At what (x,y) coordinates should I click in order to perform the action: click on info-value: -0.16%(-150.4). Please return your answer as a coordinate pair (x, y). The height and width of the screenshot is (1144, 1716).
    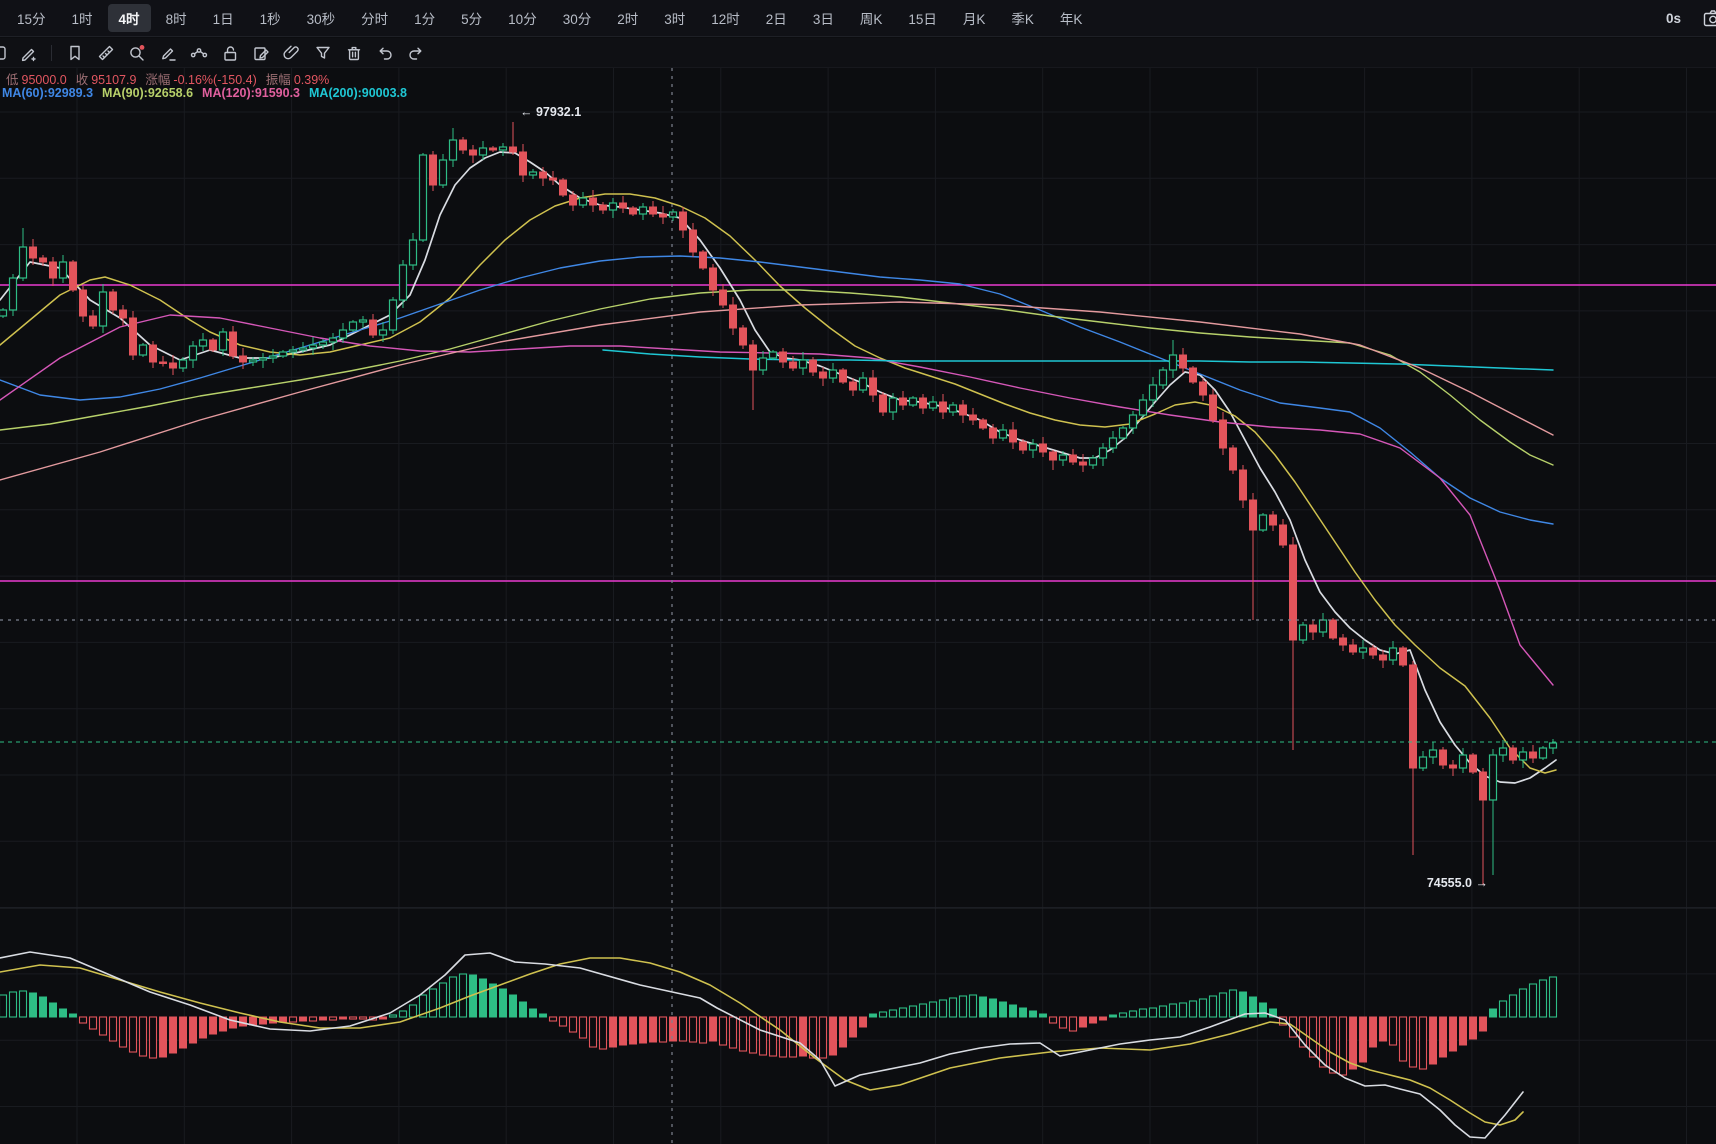
    Looking at the image, I should click on (215, 80).